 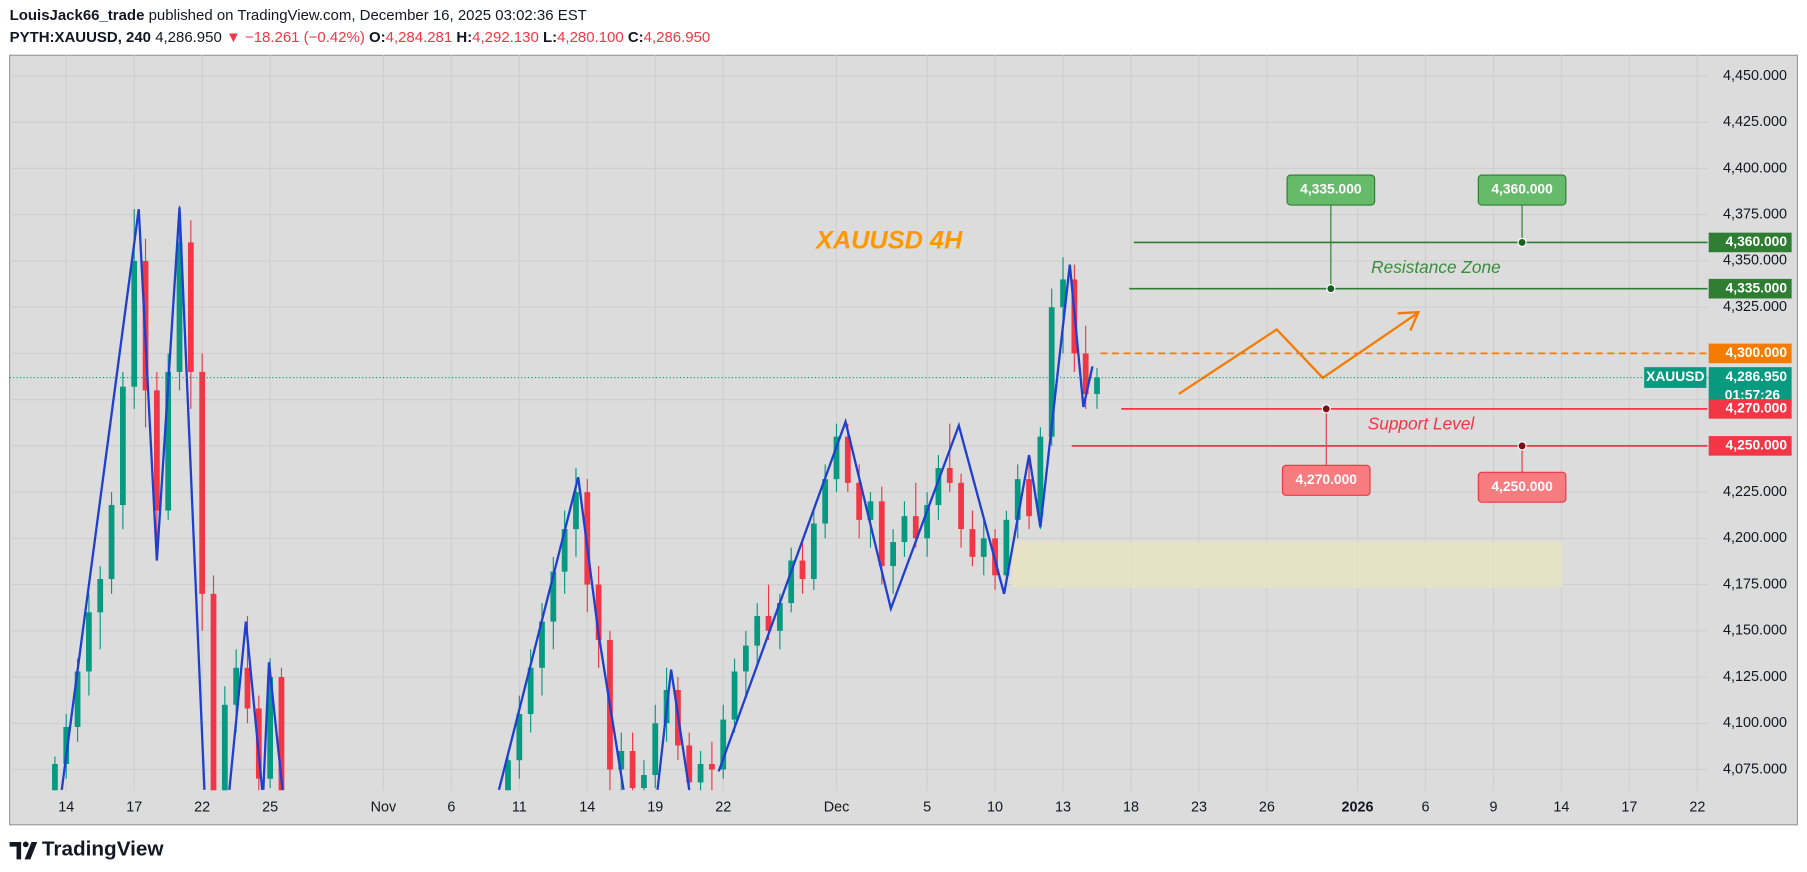 What do you see at coordinates (1755, 769) in the screenshot?
I see `y-tick-label: 4,075.000` at bounding box center [1755, 769].